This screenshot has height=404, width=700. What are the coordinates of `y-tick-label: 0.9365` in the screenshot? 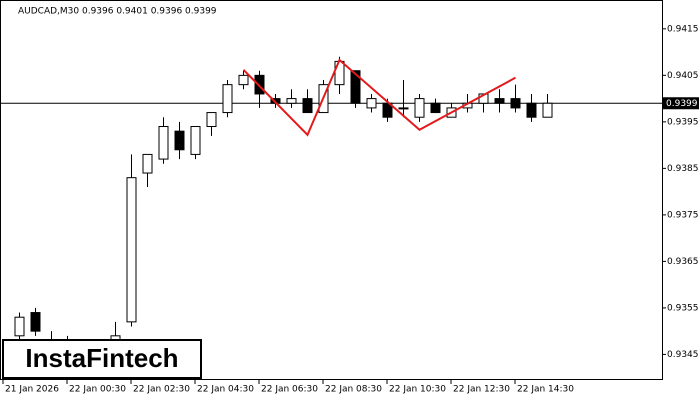 It's located at (683, 262).